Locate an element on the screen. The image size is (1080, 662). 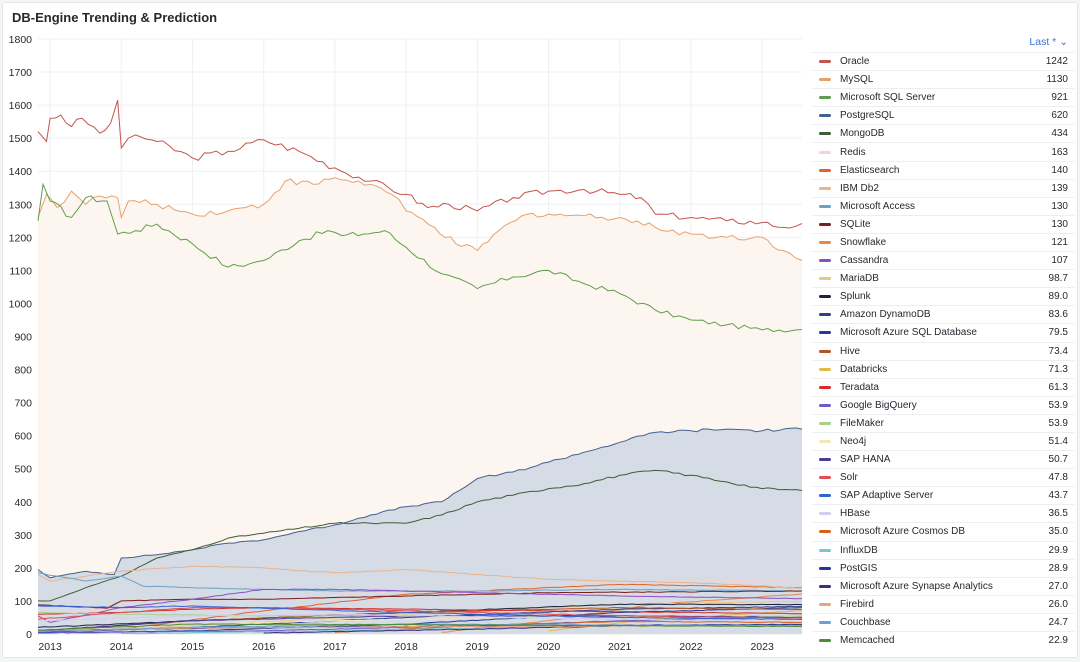
legend-label: Neo4j is located at coordinates (853, 442).